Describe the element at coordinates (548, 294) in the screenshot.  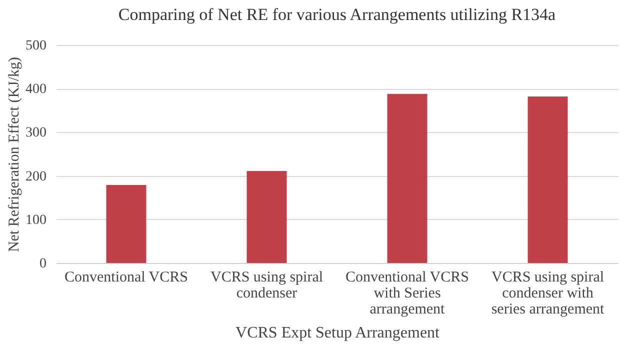
I see `x-tick-label: VCRS using spiral condenser with series arrangement` at that location.